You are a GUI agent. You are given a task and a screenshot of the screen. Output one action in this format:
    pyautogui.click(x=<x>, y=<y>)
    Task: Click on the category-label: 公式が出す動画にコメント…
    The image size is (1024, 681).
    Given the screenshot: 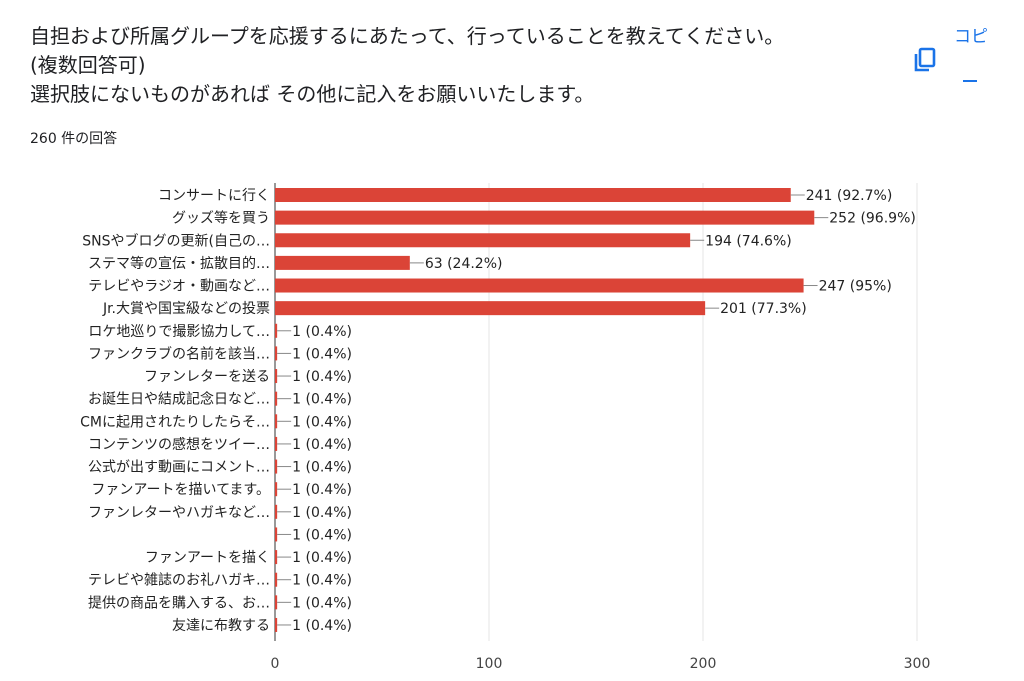 What is the action you would take?
    pyautogui.click(x=179, y=468)
    